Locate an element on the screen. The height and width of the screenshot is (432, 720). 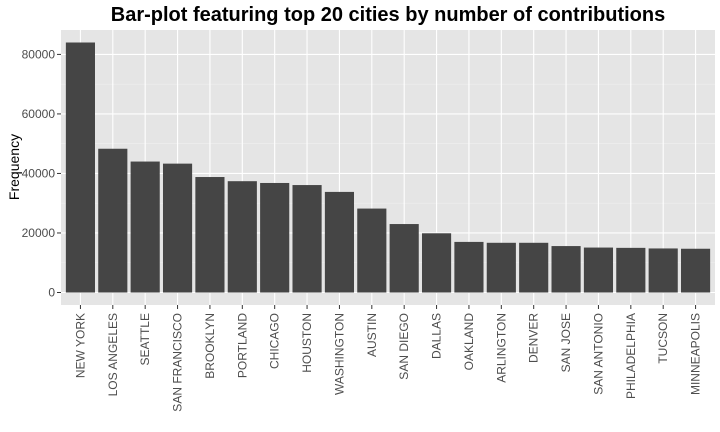
x-tick-label: BROOKLYN is located at coordinates (210, 346).